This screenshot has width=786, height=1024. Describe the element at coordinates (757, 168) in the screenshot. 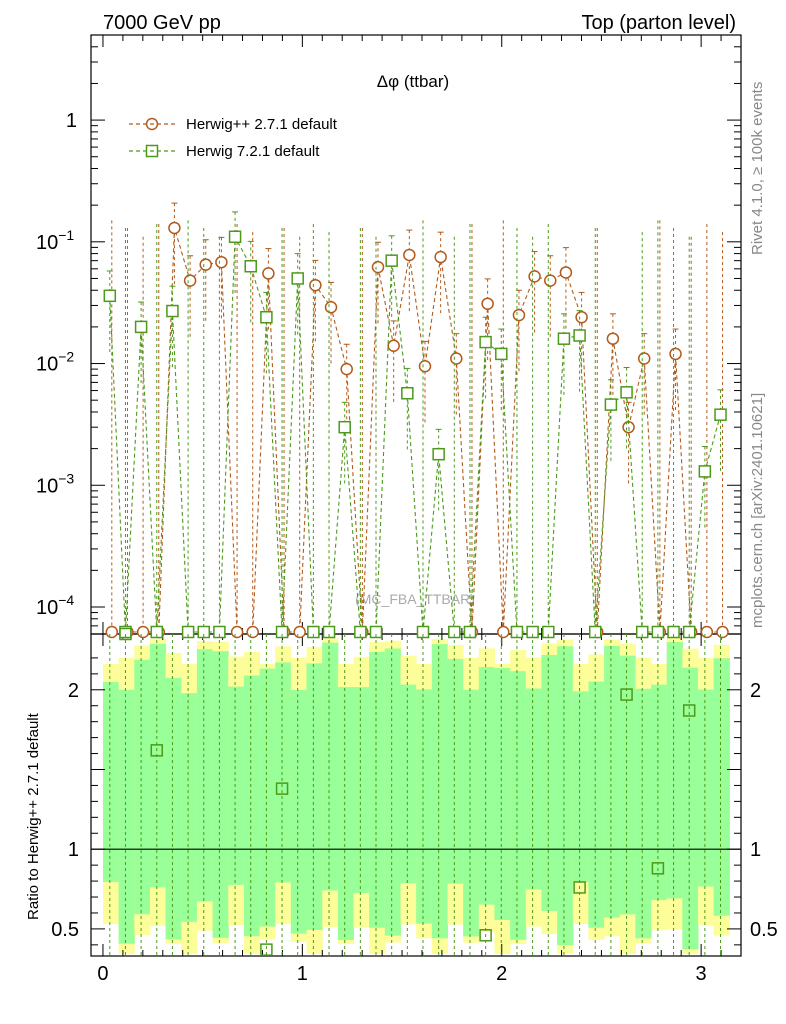

I see `rivet-label: Rivet 4.1.0, ≥ 100k events` at that location.